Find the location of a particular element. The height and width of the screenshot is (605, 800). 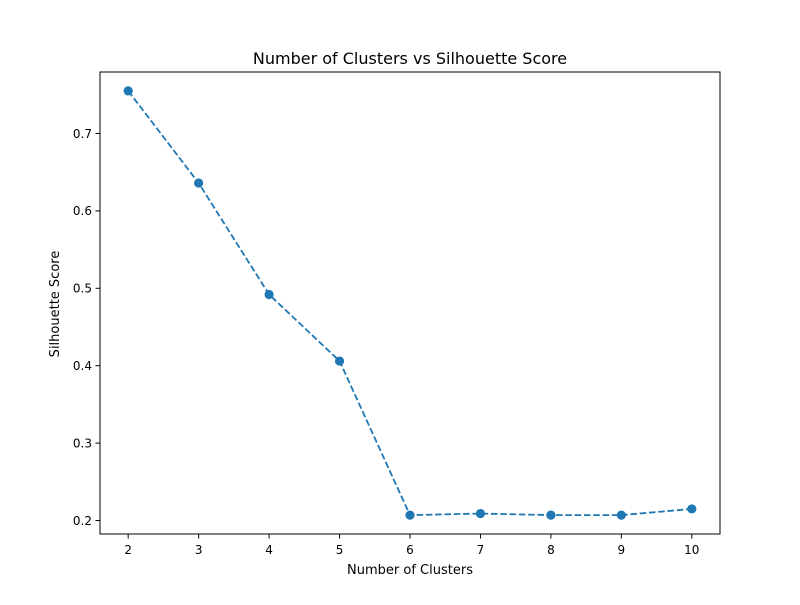

x-tick-label: 10 is located at coordinates (691, 550).